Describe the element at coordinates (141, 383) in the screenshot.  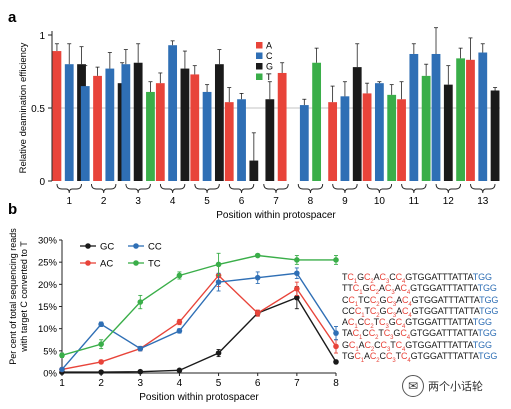
I see `x-tick-label: 3` at that location.